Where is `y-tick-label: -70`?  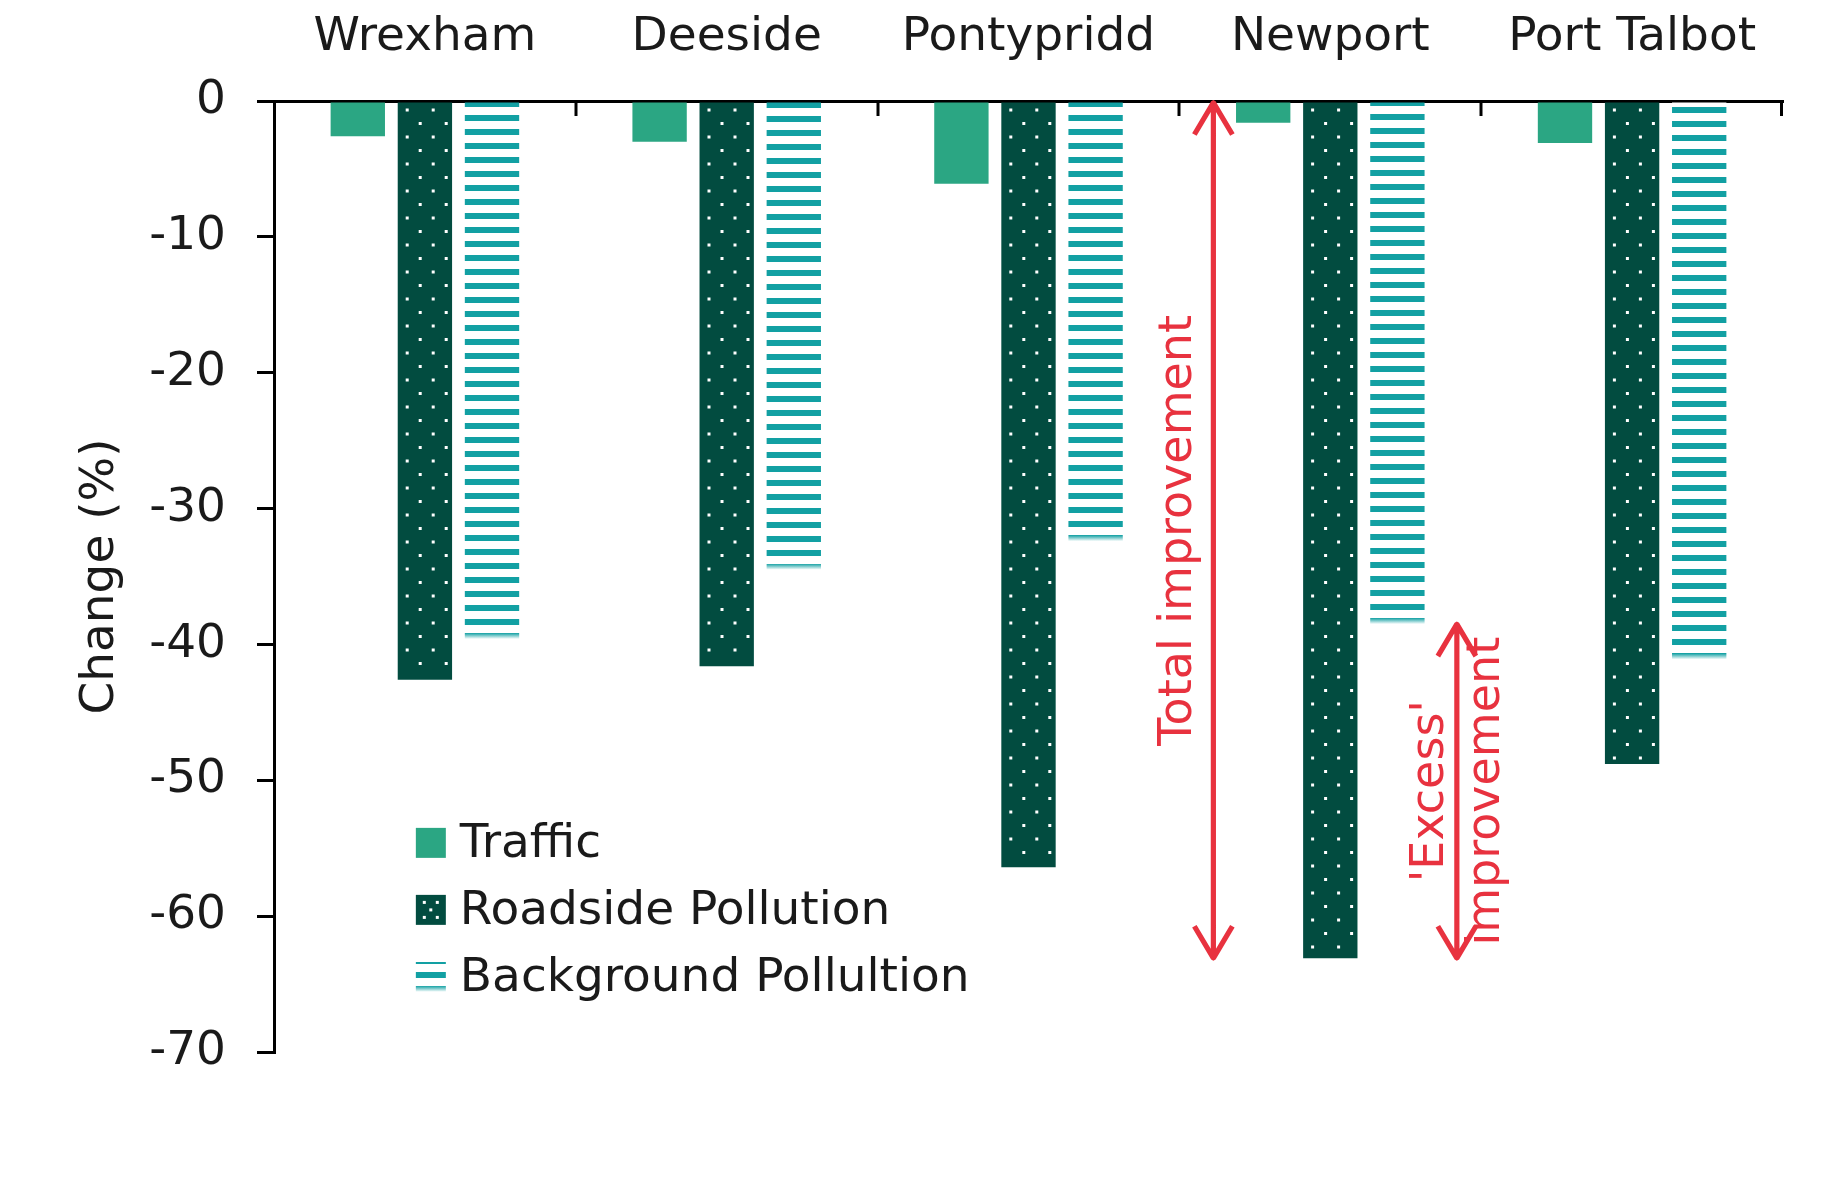
y-tick-label: -70 is located at coordinates (187, 1048).